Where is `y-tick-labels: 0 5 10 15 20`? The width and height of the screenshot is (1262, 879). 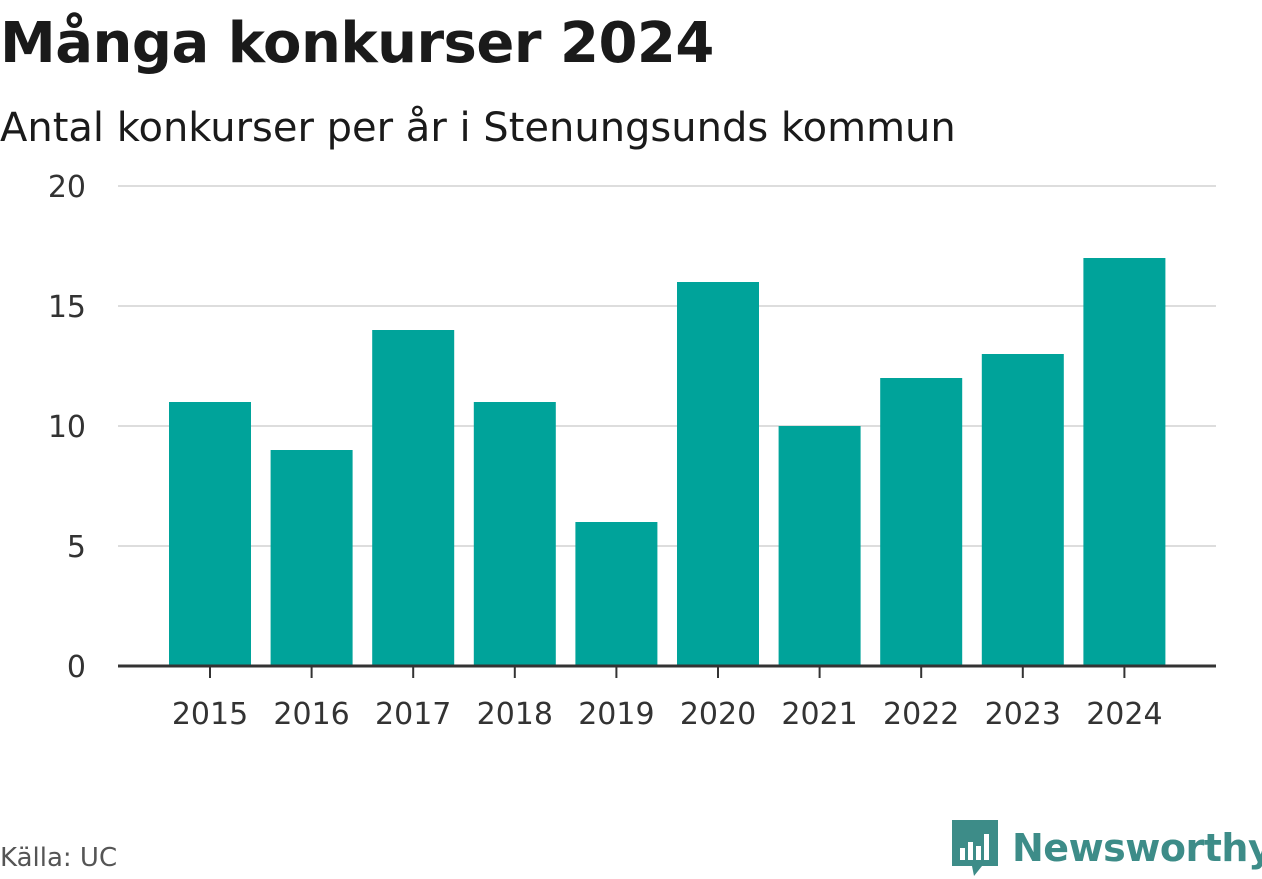 y-tick-labels: 0 5 10 15 20 is located at coordinates (67, 427).